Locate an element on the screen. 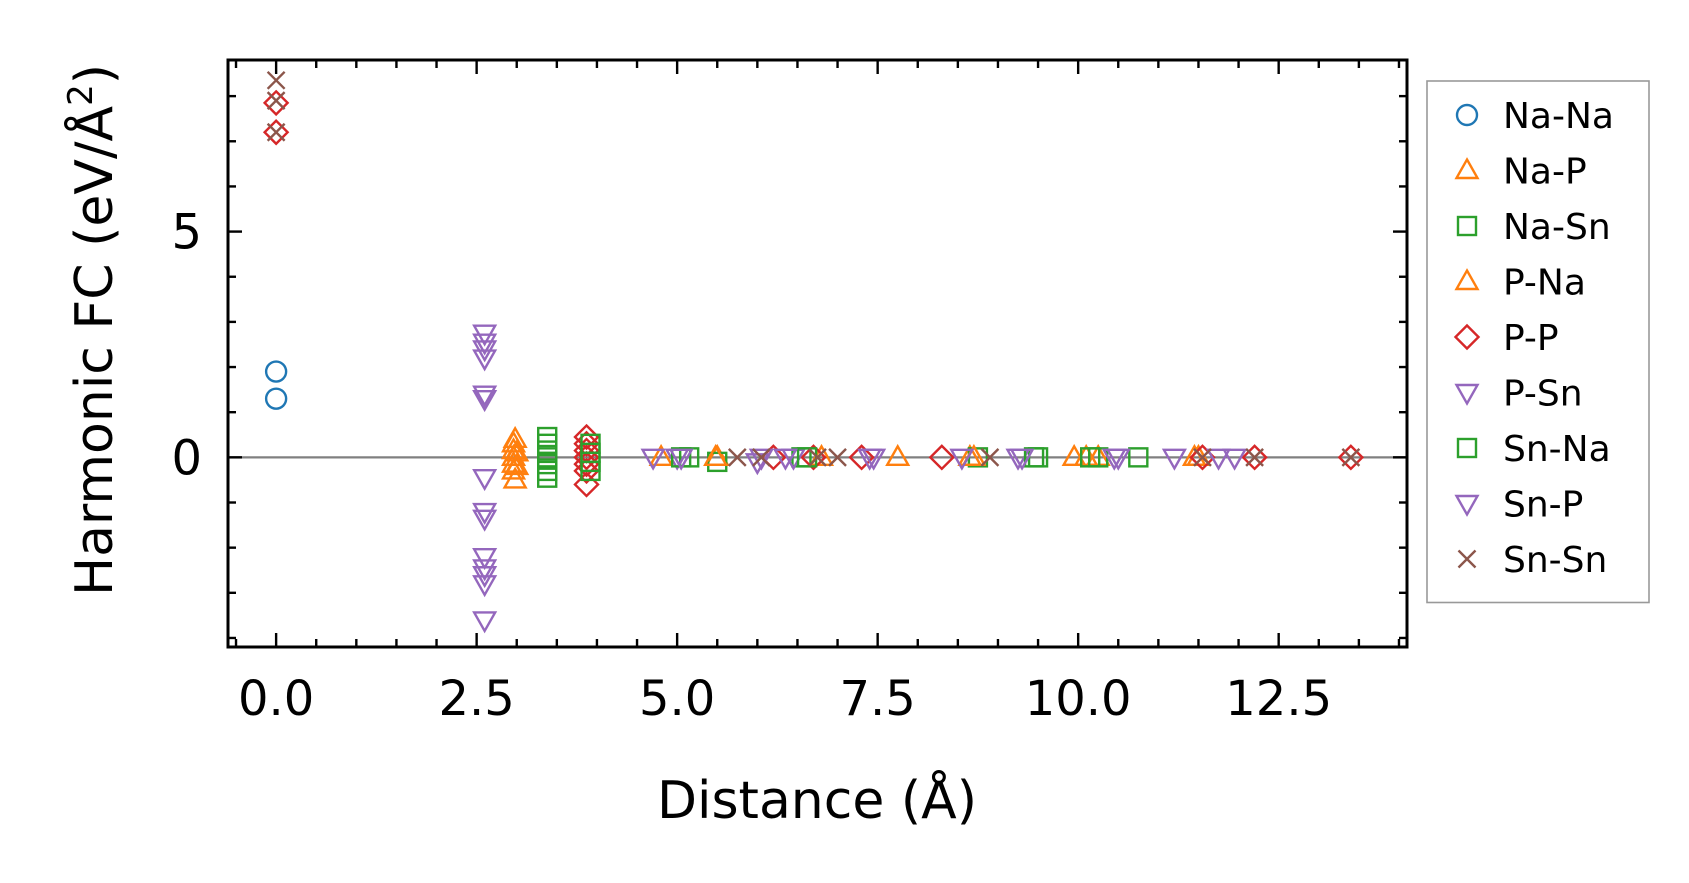  legend-item-sn-sn: Sn-Sn is located at coordinates (1532, 560).